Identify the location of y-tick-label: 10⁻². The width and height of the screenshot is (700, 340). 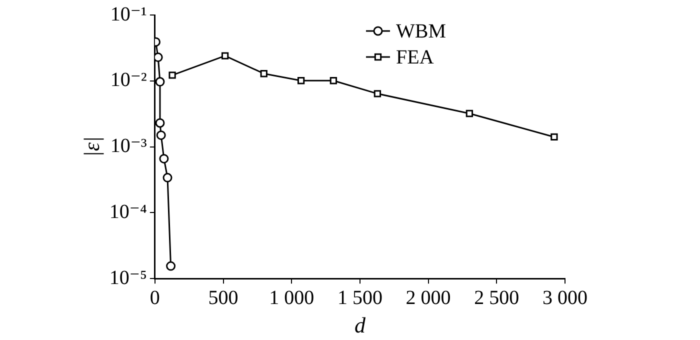
(128, 80).